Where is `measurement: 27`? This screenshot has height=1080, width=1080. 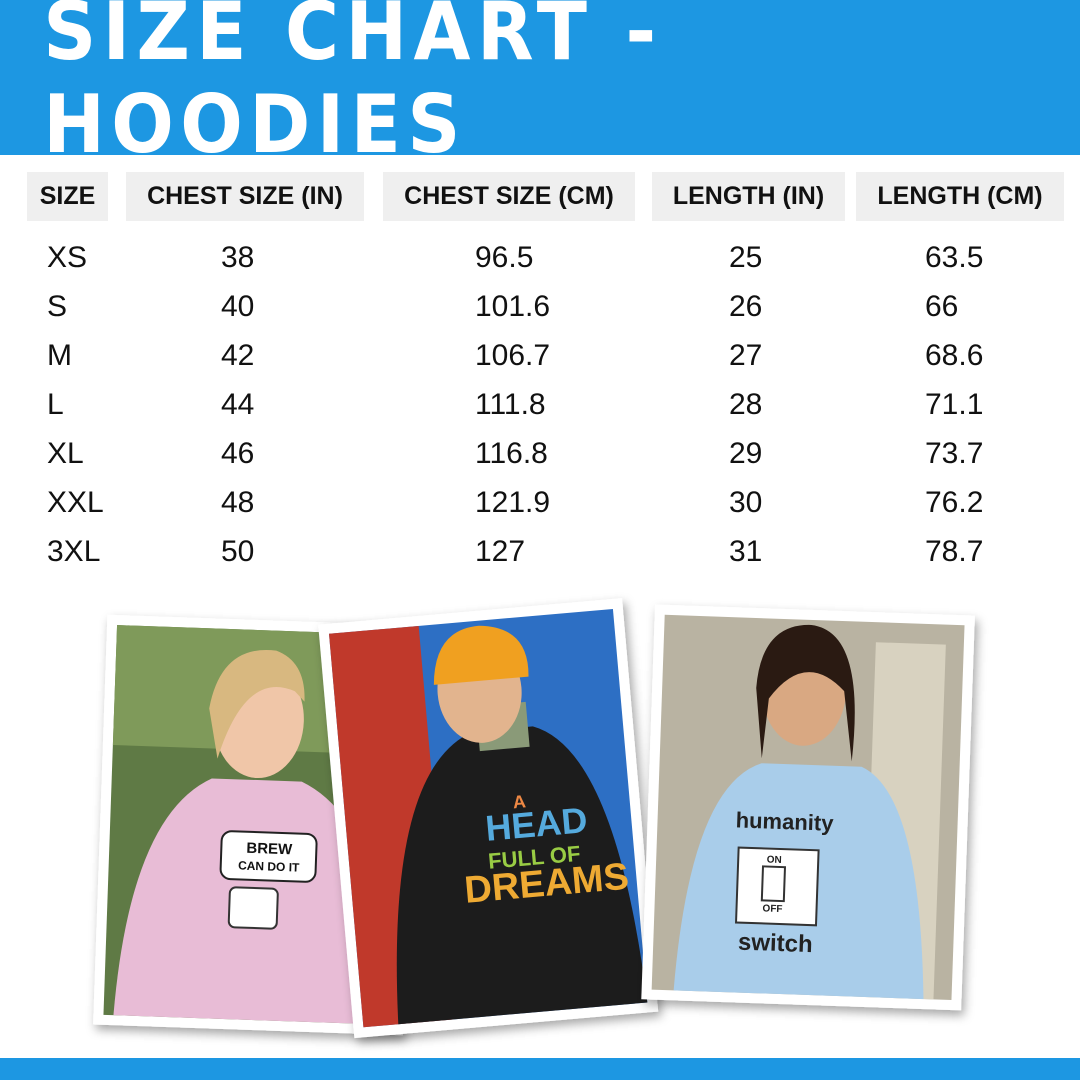
measurement: 27 is located at coordinates (746, 355).